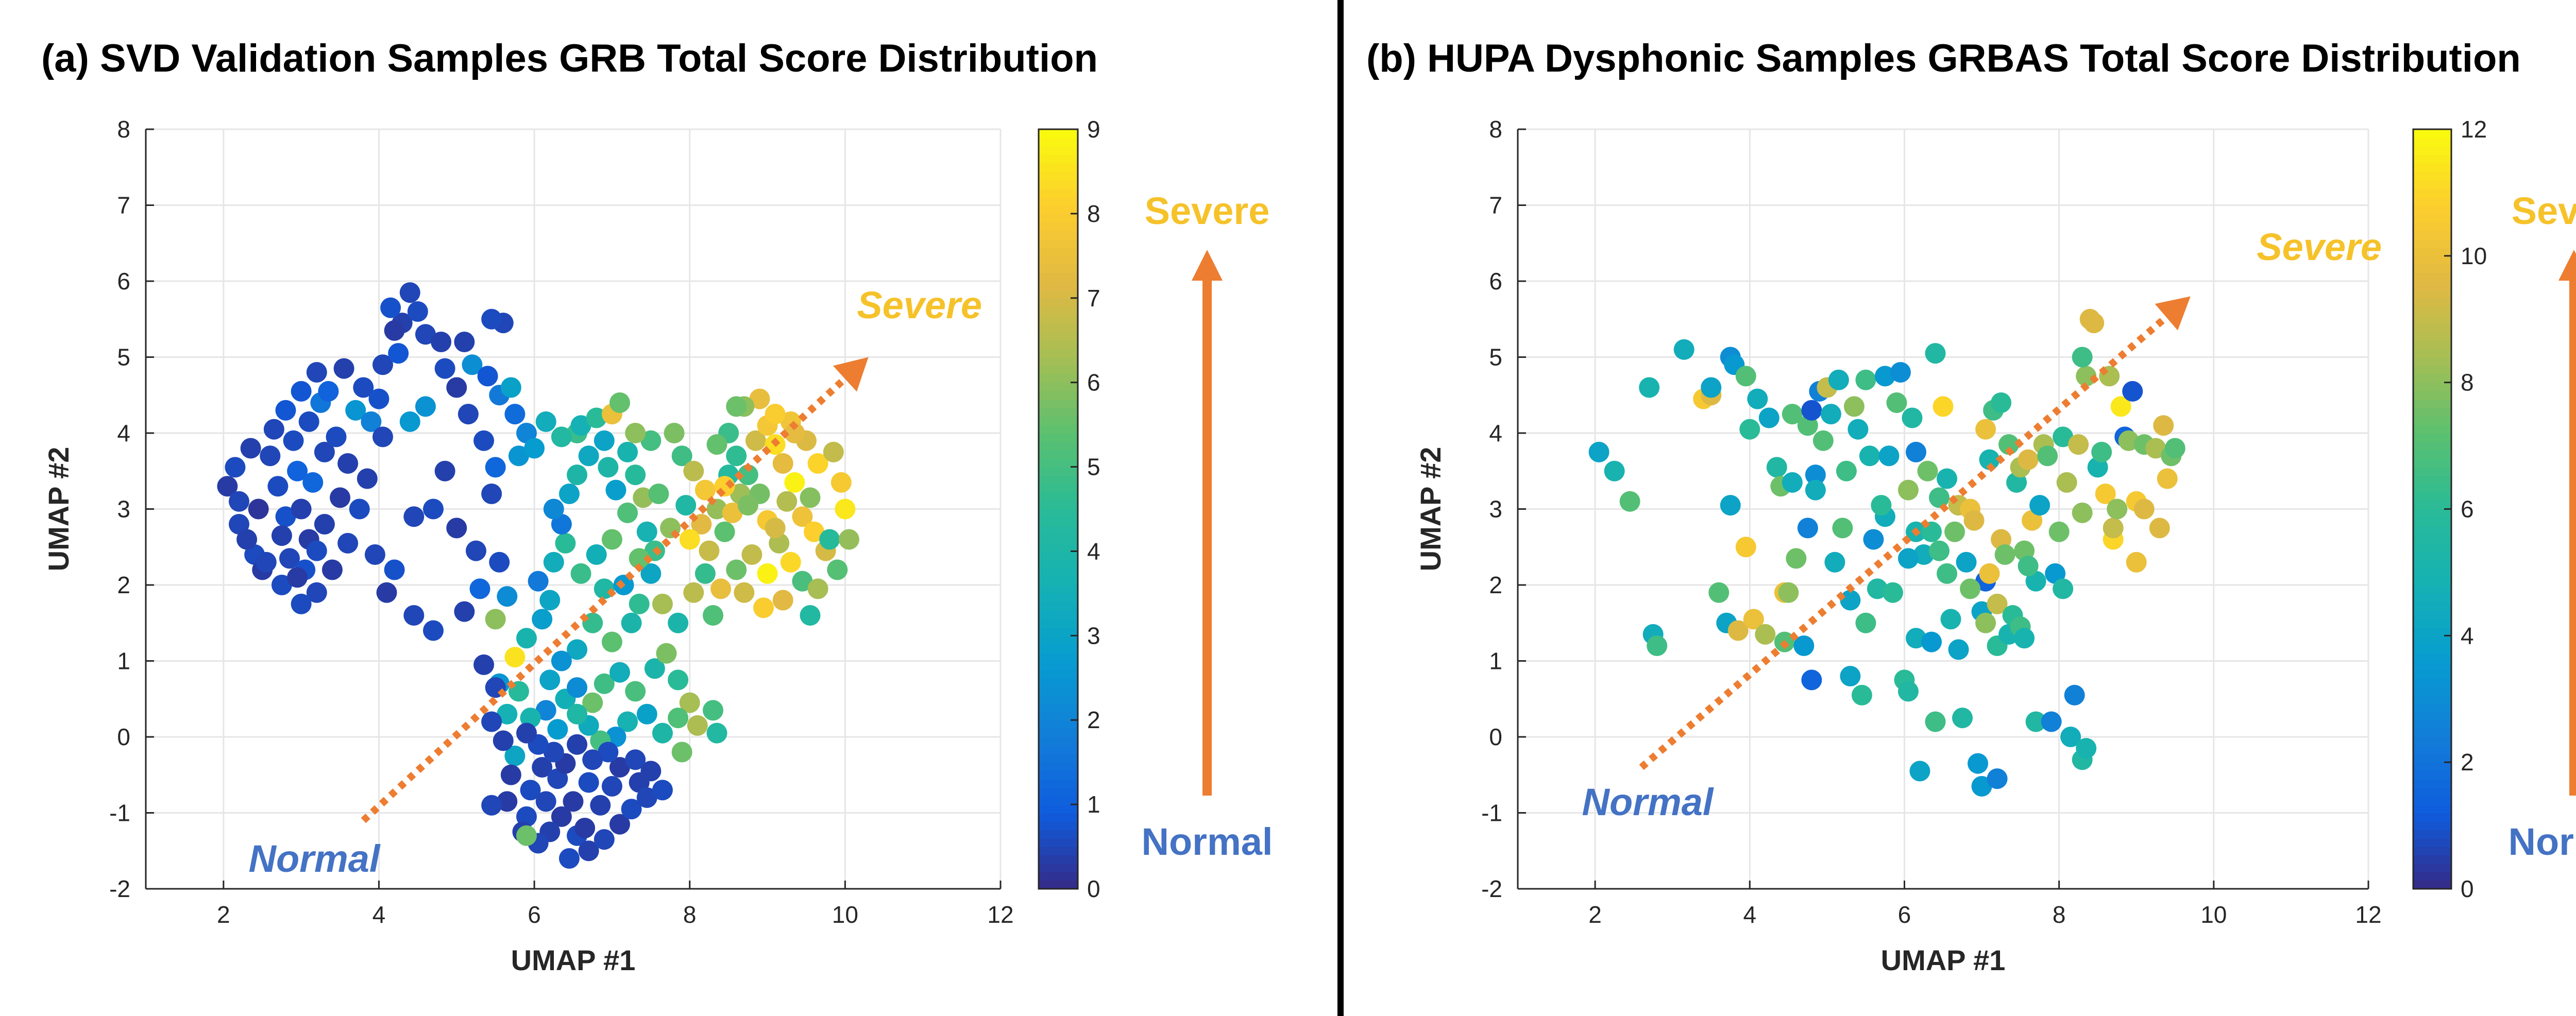 The height and width of the screenshot is (1016, 2576). What do you see at coordinates (1495, 206) in the screenshot?
I see `chart-b-y-tick-label: 7` at bounding box center [1495, 206].